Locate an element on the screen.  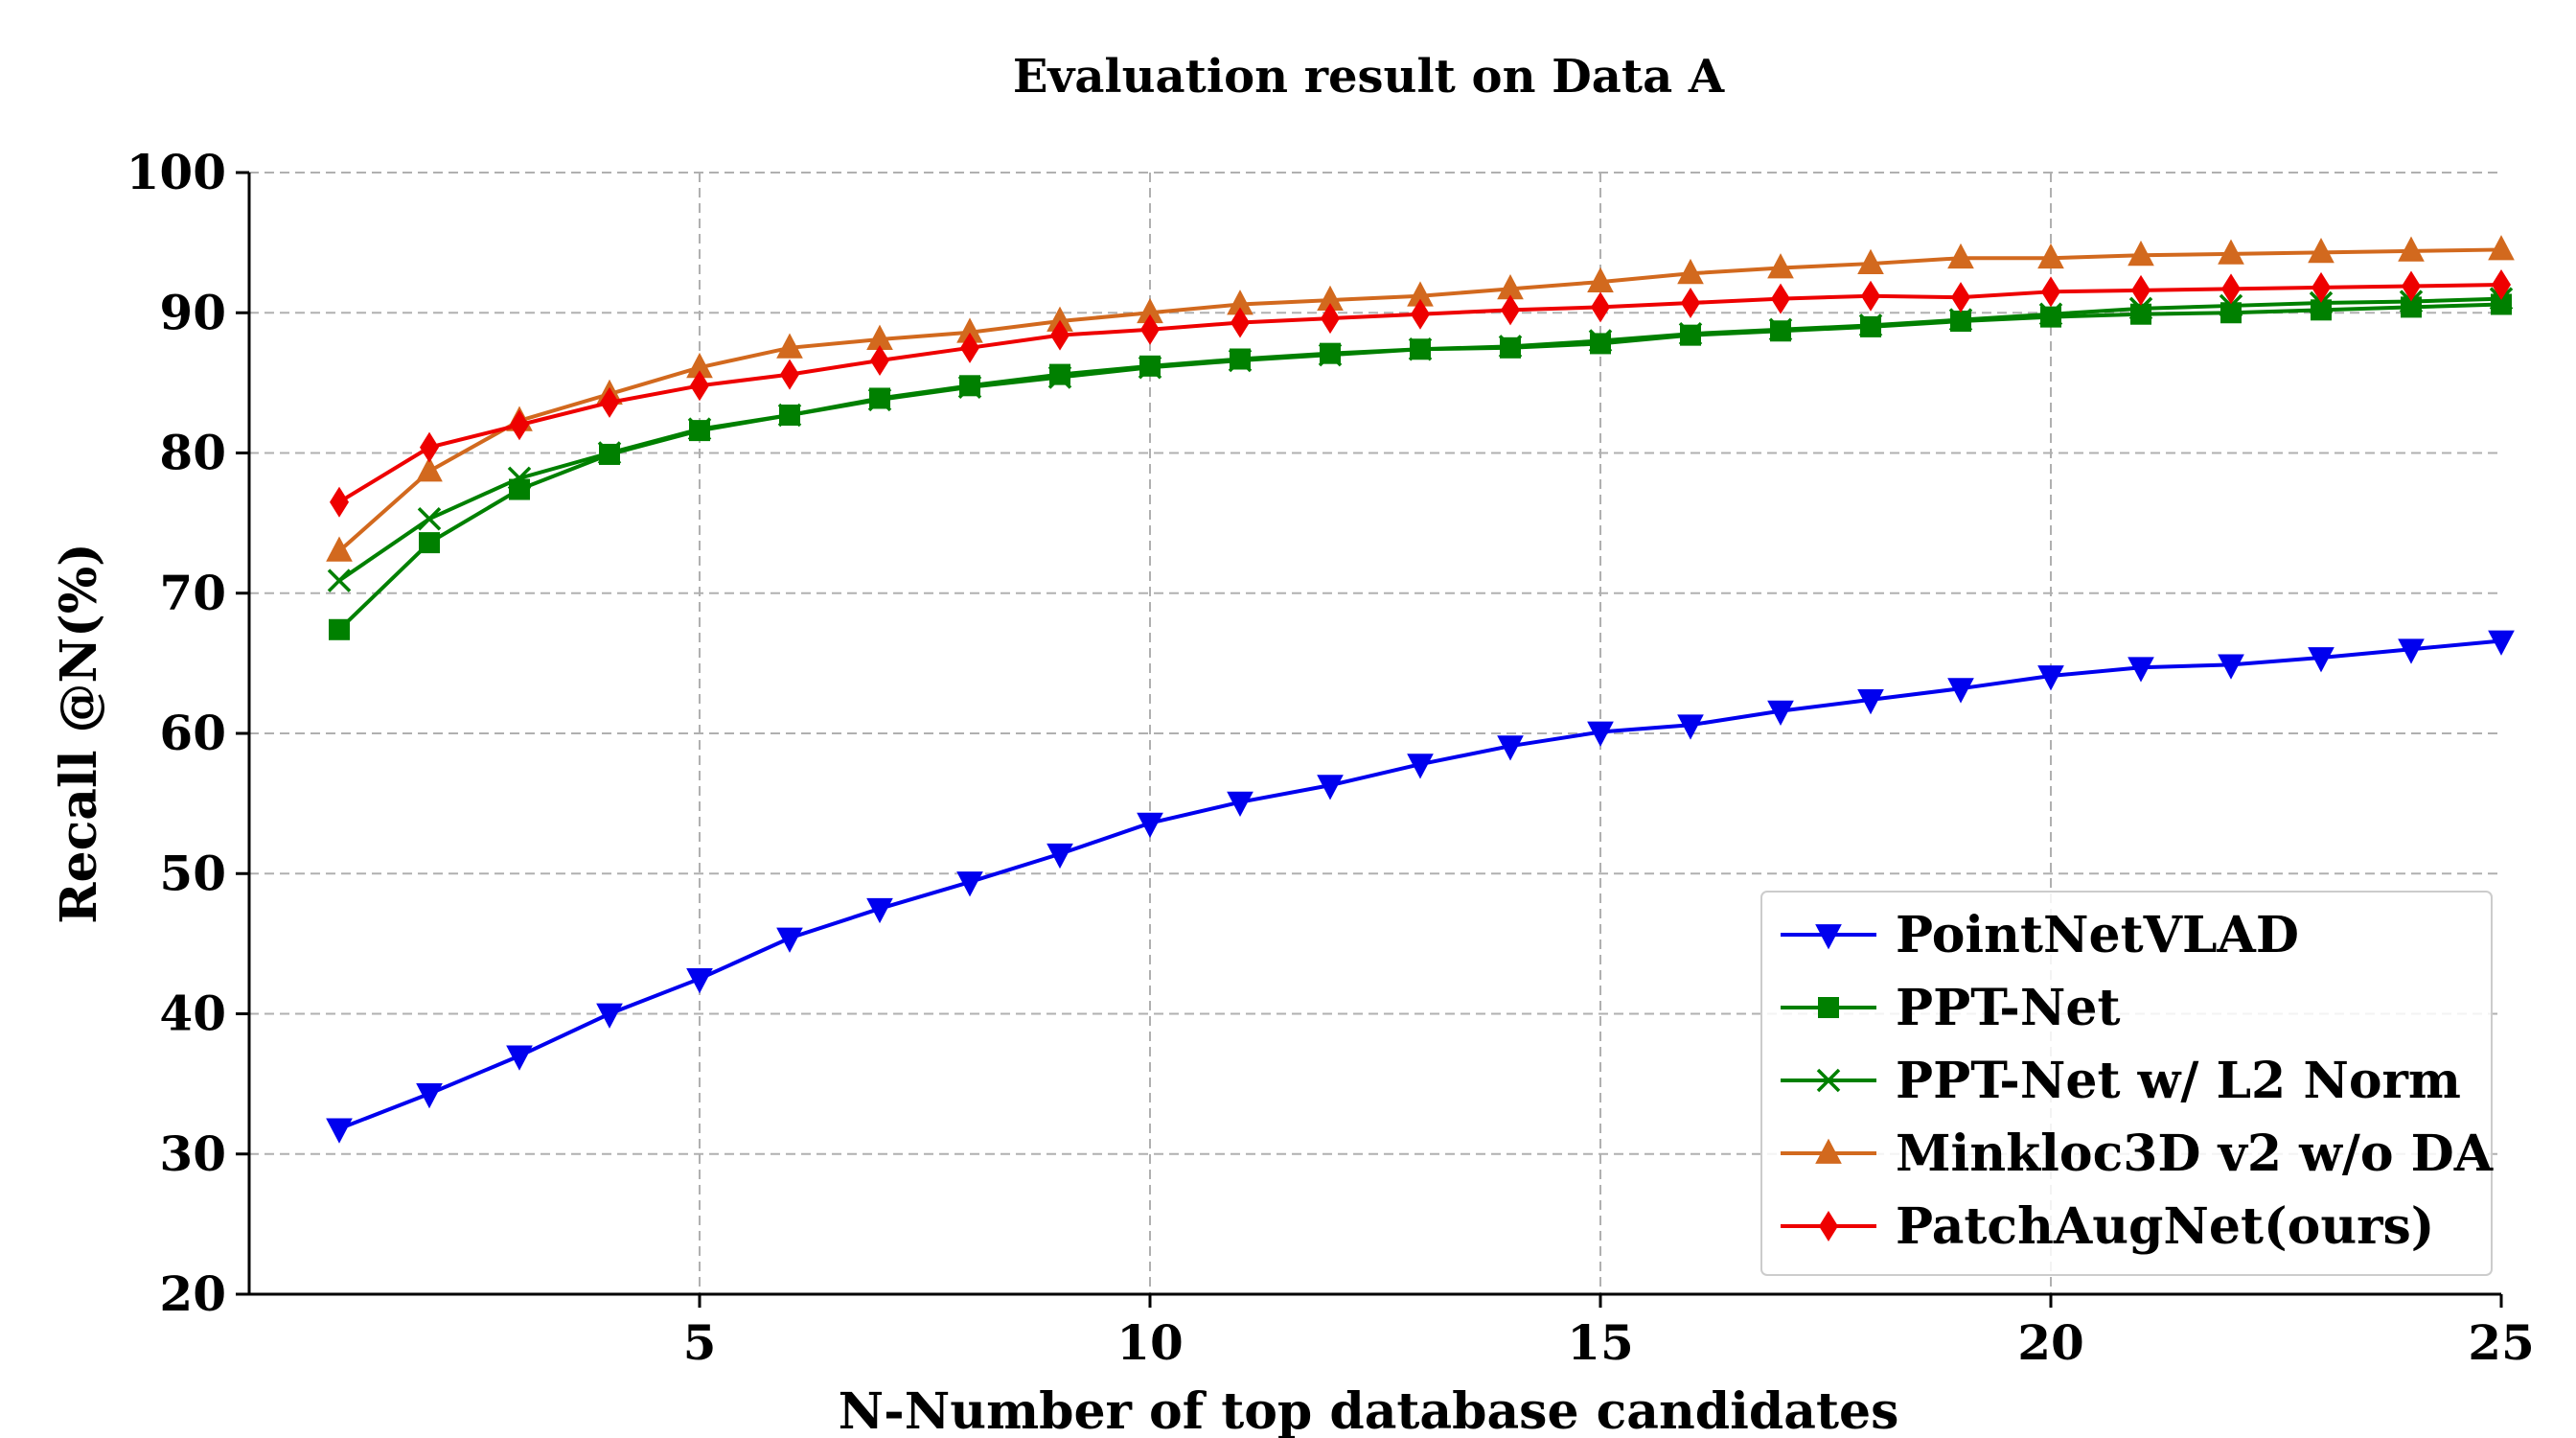
y-tick-label: 80 is located at coordinates (193, 453).